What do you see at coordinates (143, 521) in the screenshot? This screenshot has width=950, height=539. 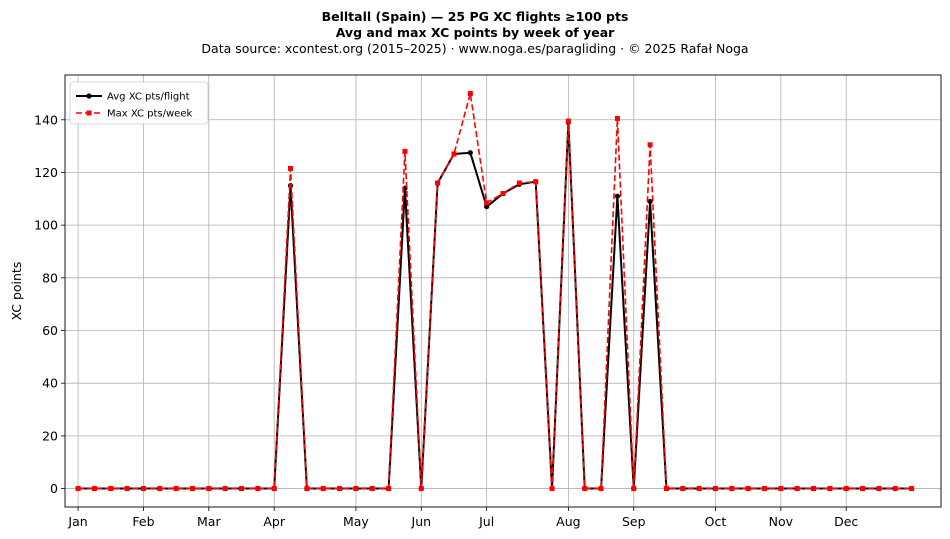 I see `x-tick-label: Feb` at bounding box center [143, 521].